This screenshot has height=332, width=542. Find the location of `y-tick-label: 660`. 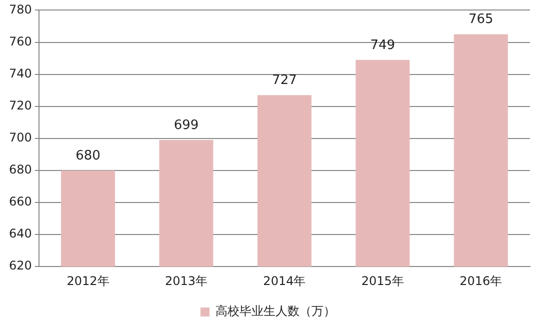

y-tick-label: 660 is located at coordinates (20, 201).